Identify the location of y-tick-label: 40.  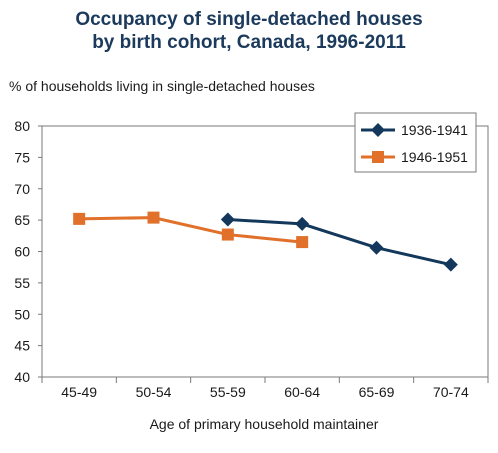
(22, 377).